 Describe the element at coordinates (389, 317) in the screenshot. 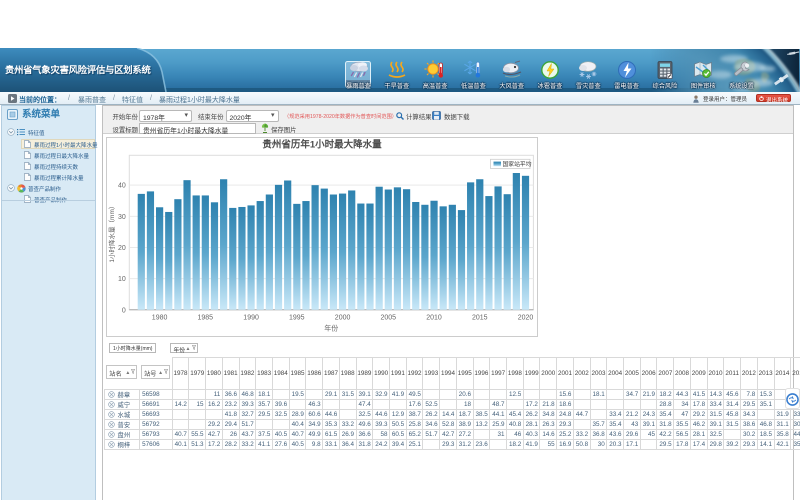

I see `svg-text: 2005` at that location.